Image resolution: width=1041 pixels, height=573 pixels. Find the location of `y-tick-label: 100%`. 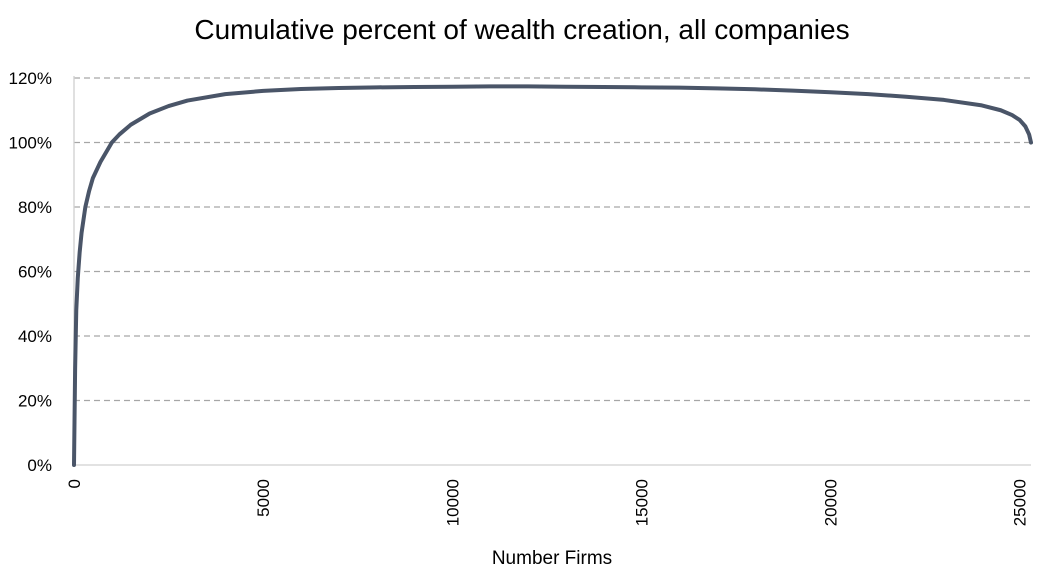

y-tick-label: 100% is located at coordinates (30, 143).